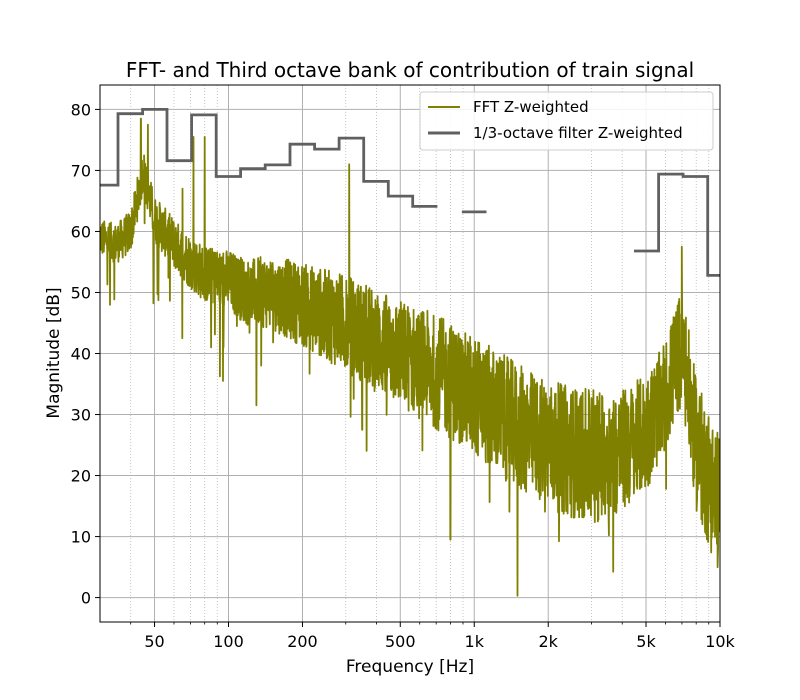 This screenshot has height=700, width=800. I want to click on x-tick-label: 5k, so click(646, 641).